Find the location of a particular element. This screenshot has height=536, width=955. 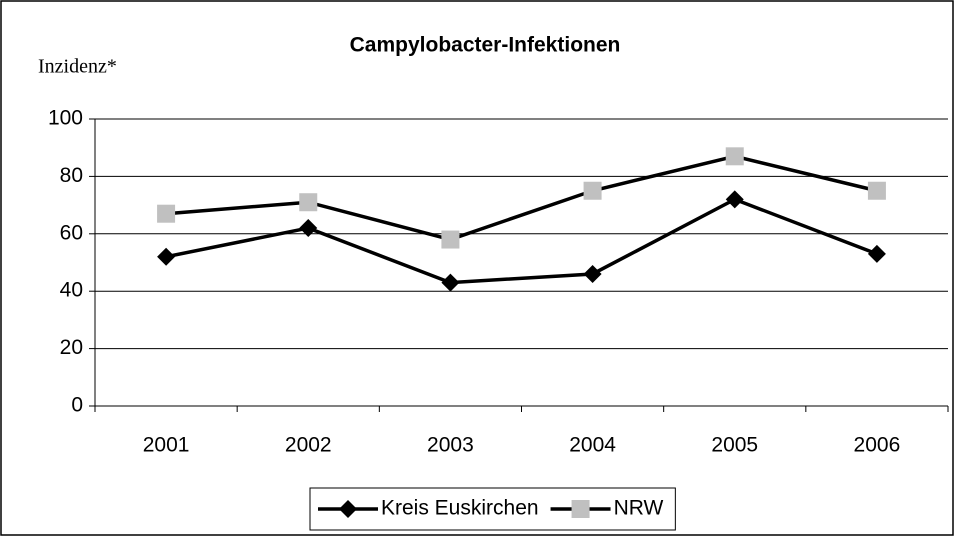

y-tick-label: 0 is located at coordinates (77, 405).